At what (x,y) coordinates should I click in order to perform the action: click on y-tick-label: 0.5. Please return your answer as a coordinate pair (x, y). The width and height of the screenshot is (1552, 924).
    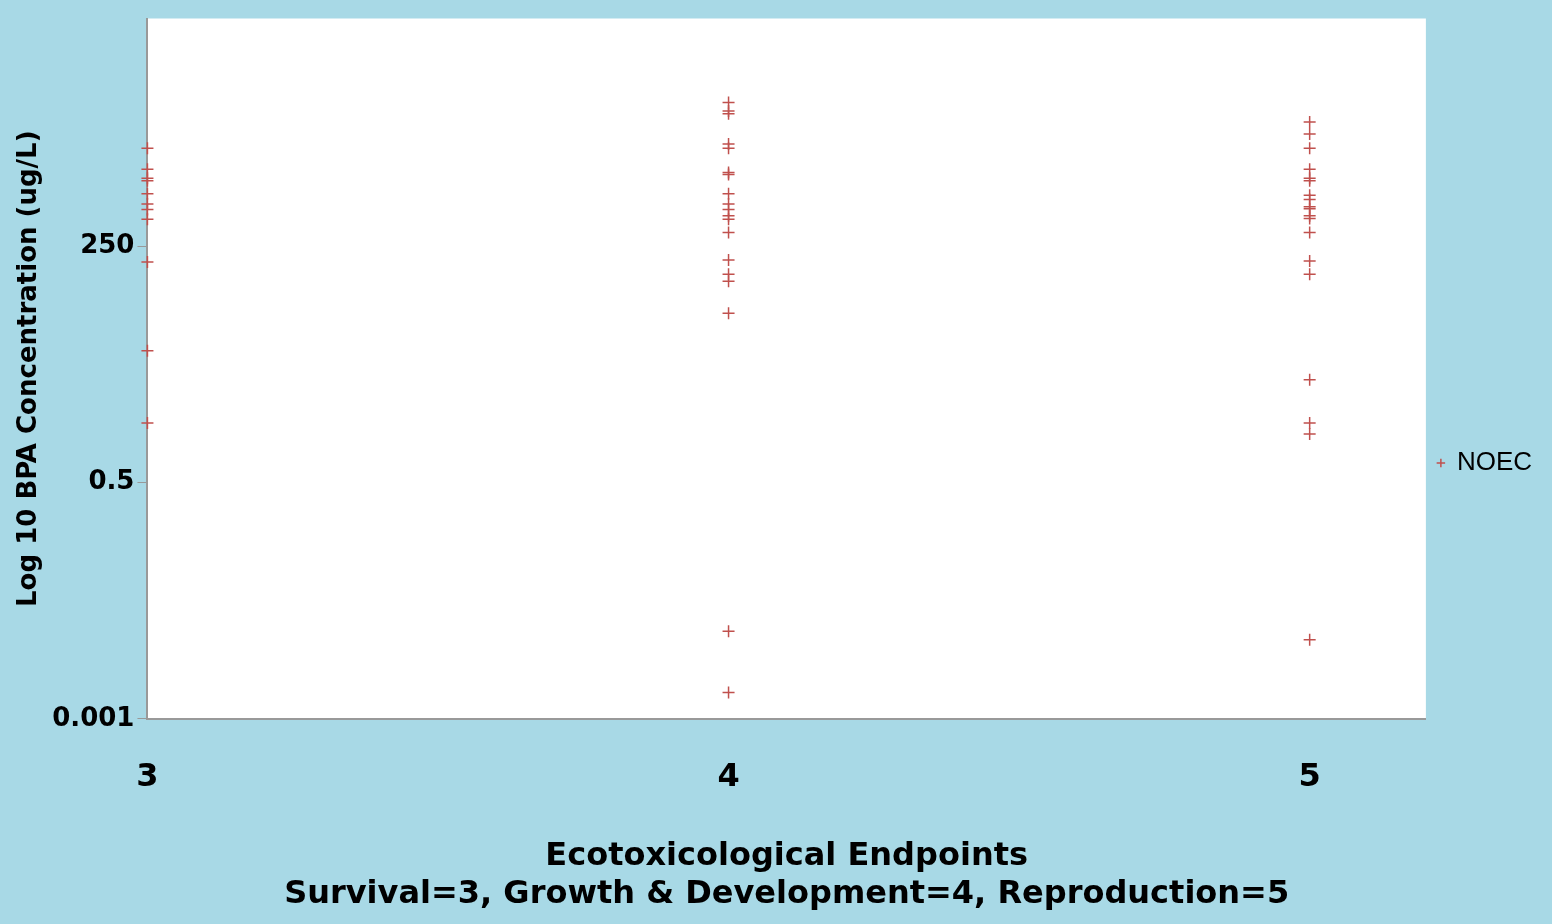
    Looking at the image, I should click on (111, 480).